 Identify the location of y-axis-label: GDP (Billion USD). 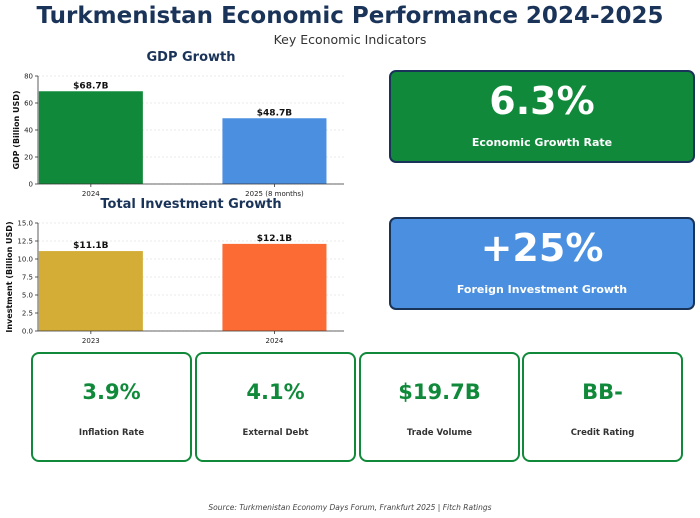
(16, 129).